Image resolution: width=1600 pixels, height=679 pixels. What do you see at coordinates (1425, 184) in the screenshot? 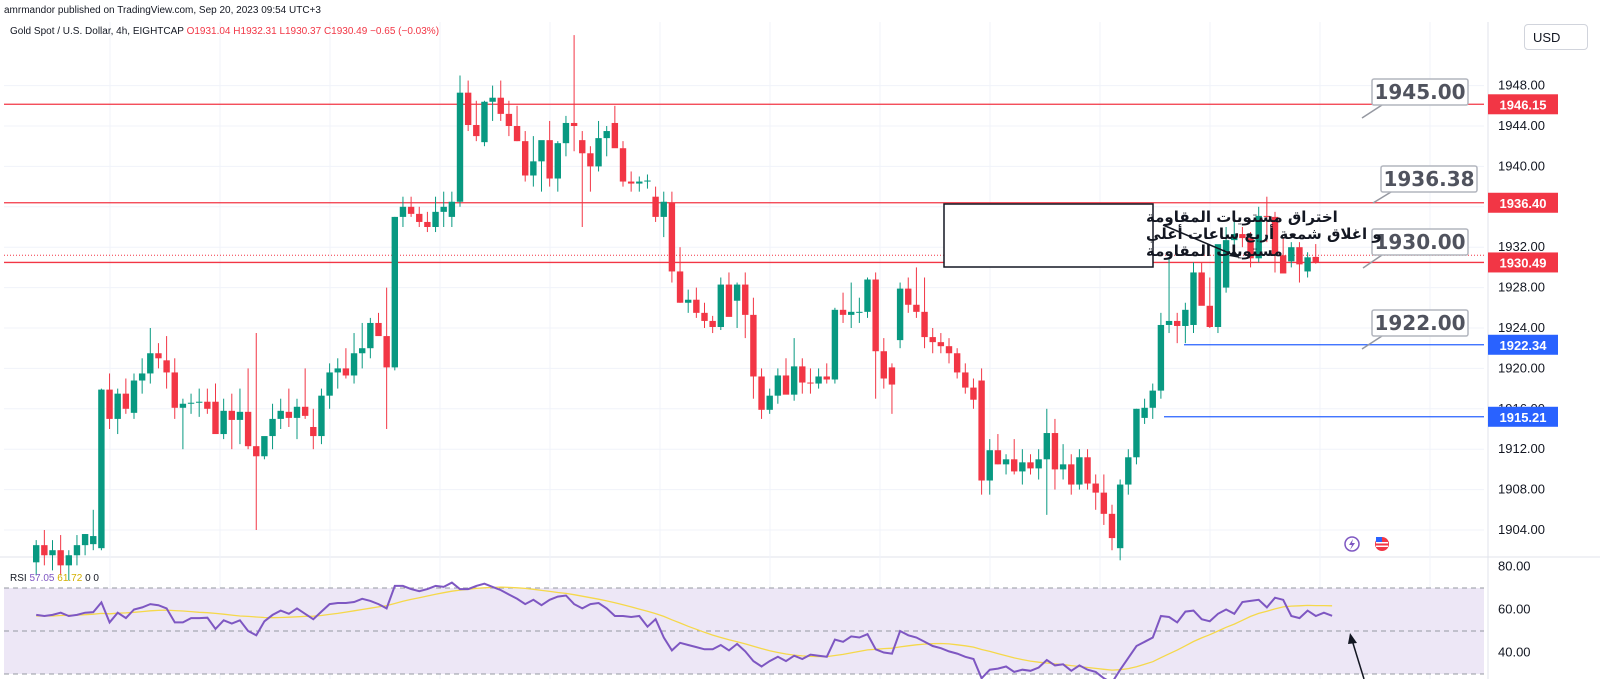
I see `price-callout: 1936.38` at bounding box center [1425, 184].